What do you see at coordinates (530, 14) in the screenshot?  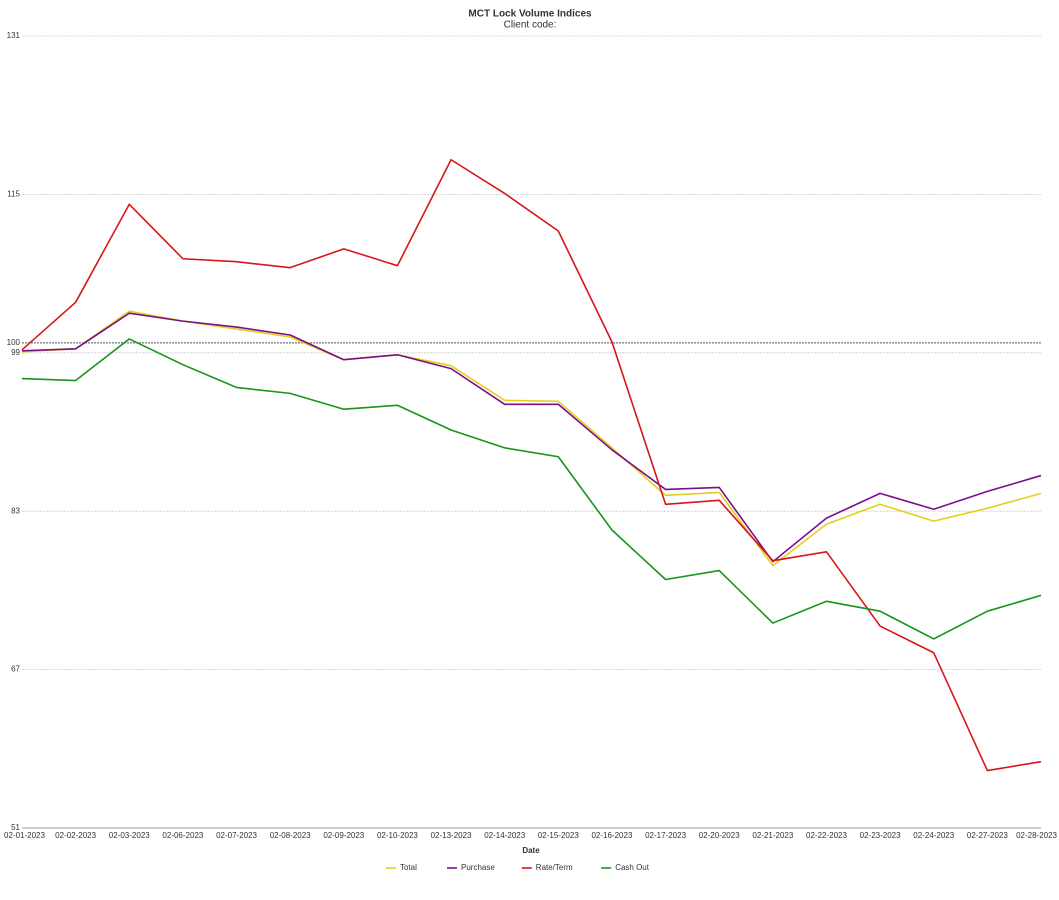 I see `chart-title: MCT Lock Volume Indices` at bounding box center [530, 14].